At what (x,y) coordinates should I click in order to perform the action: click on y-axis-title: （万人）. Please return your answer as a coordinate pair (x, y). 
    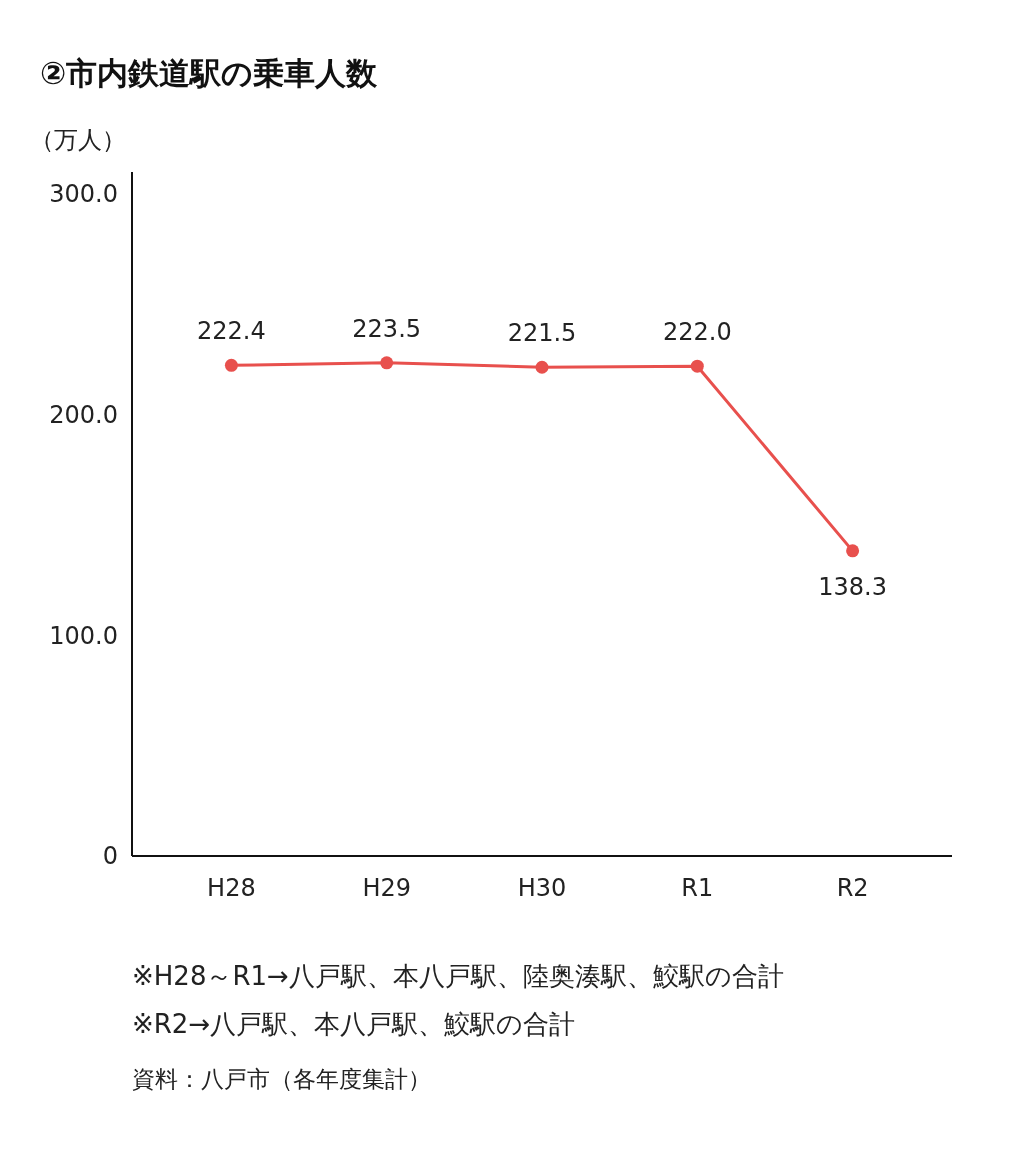
    Looking at the image, I should click on (78, 140).